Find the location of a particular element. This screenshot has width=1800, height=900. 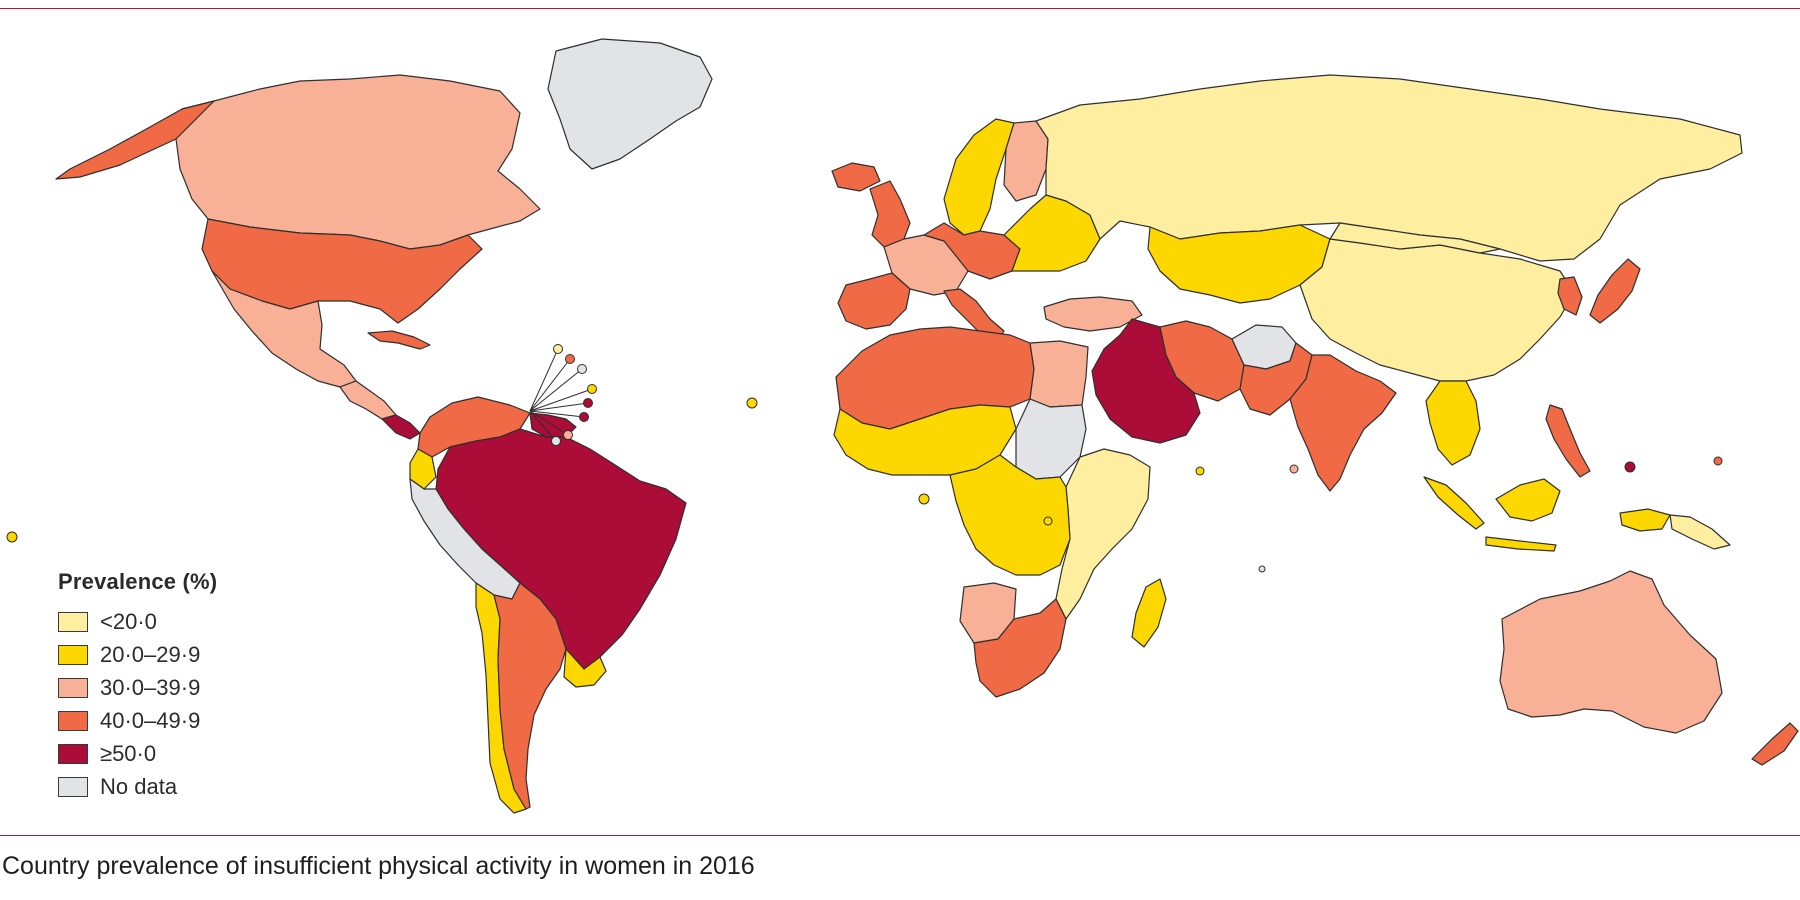

region-iraq-saudi-arabia is located at coordinates (1146, 381).